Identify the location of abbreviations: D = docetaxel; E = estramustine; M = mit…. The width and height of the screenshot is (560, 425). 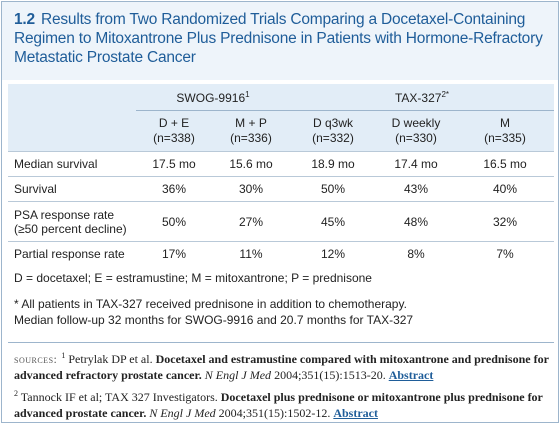
(193, 278).